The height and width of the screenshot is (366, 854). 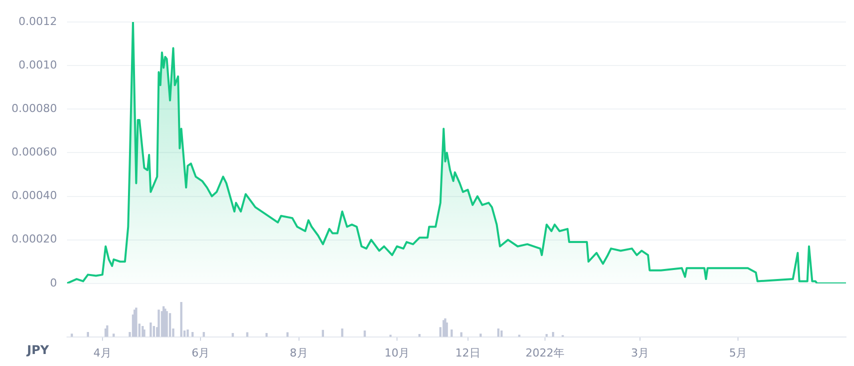 What do you see at coordinates (545, 353) in the screenshot?
I see `x-tick-label: 2022年` at bounding box center [545, 353].